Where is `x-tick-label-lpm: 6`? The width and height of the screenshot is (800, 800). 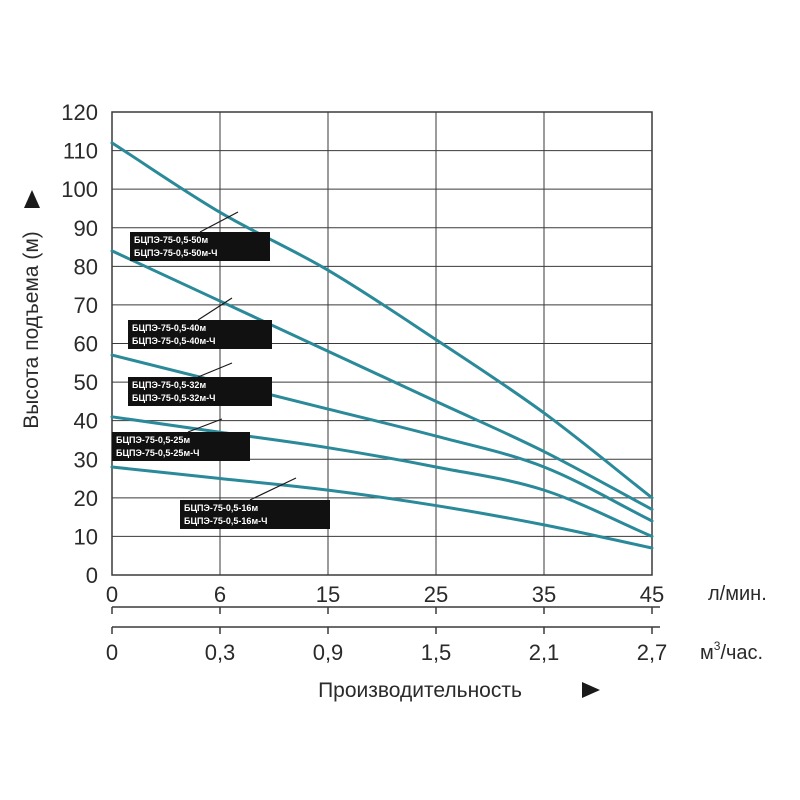 x-tick-label-lpm: 6 is located at coordinates (220, 594).